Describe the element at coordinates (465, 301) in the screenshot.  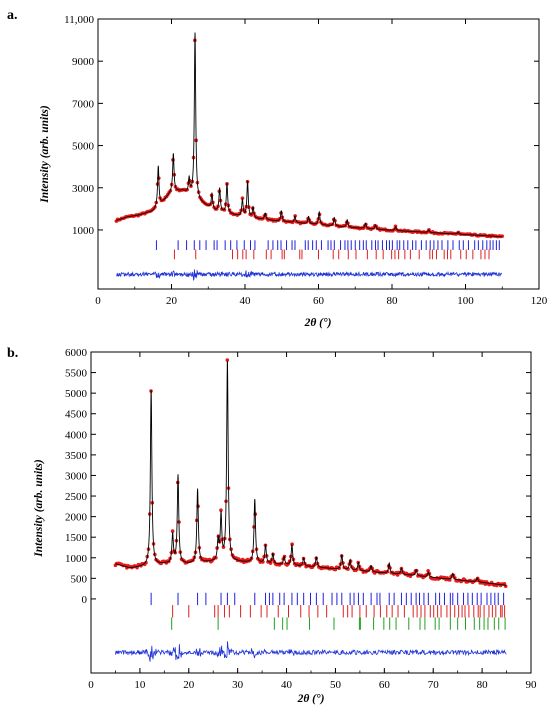
I see `x-tick-label: 100` at that location.